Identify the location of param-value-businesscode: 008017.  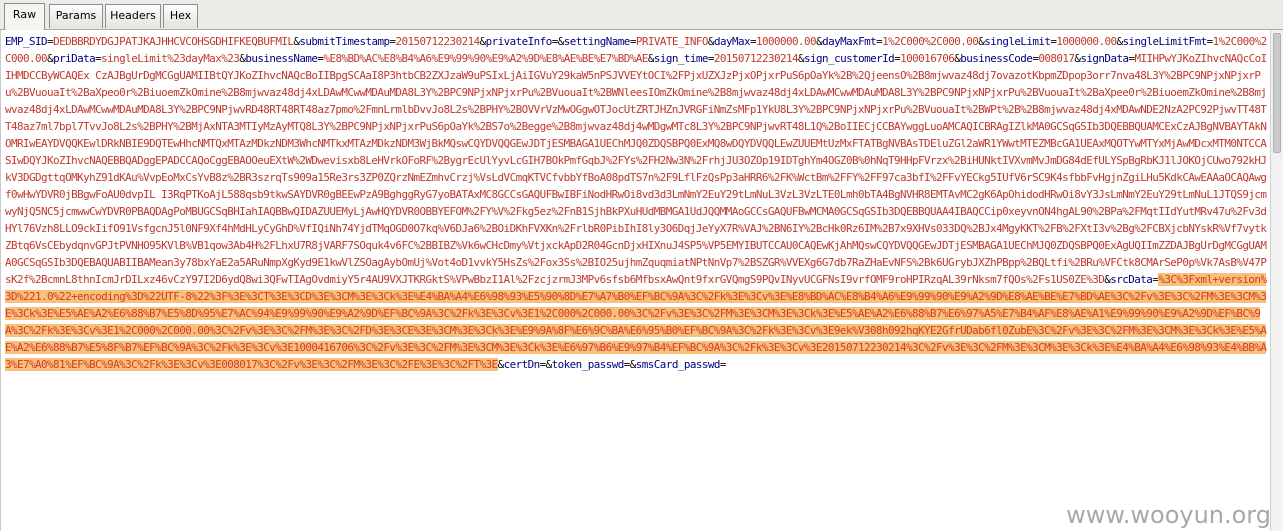
(1056, 58).